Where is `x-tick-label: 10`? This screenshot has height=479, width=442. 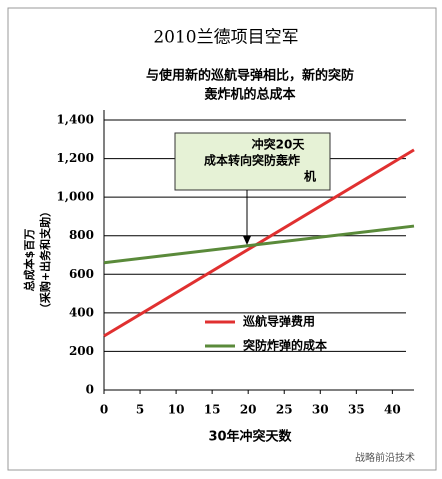 x-tick-label: 10 is located at coordinates (176, 410).